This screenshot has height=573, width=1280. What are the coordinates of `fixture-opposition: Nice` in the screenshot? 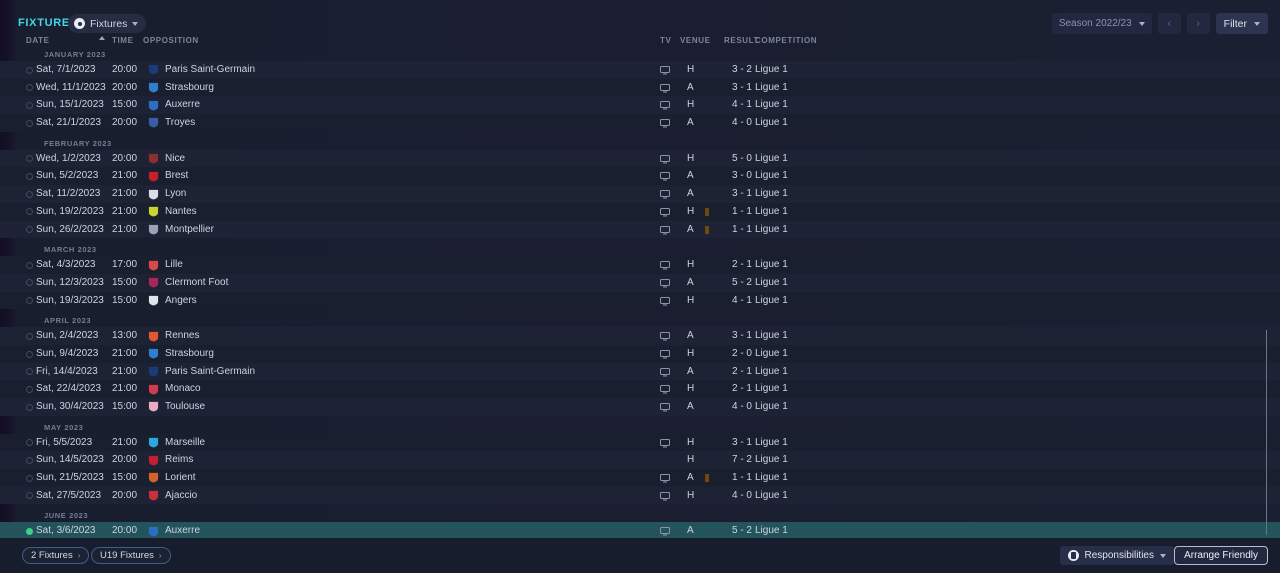 It's located at (175, 158).